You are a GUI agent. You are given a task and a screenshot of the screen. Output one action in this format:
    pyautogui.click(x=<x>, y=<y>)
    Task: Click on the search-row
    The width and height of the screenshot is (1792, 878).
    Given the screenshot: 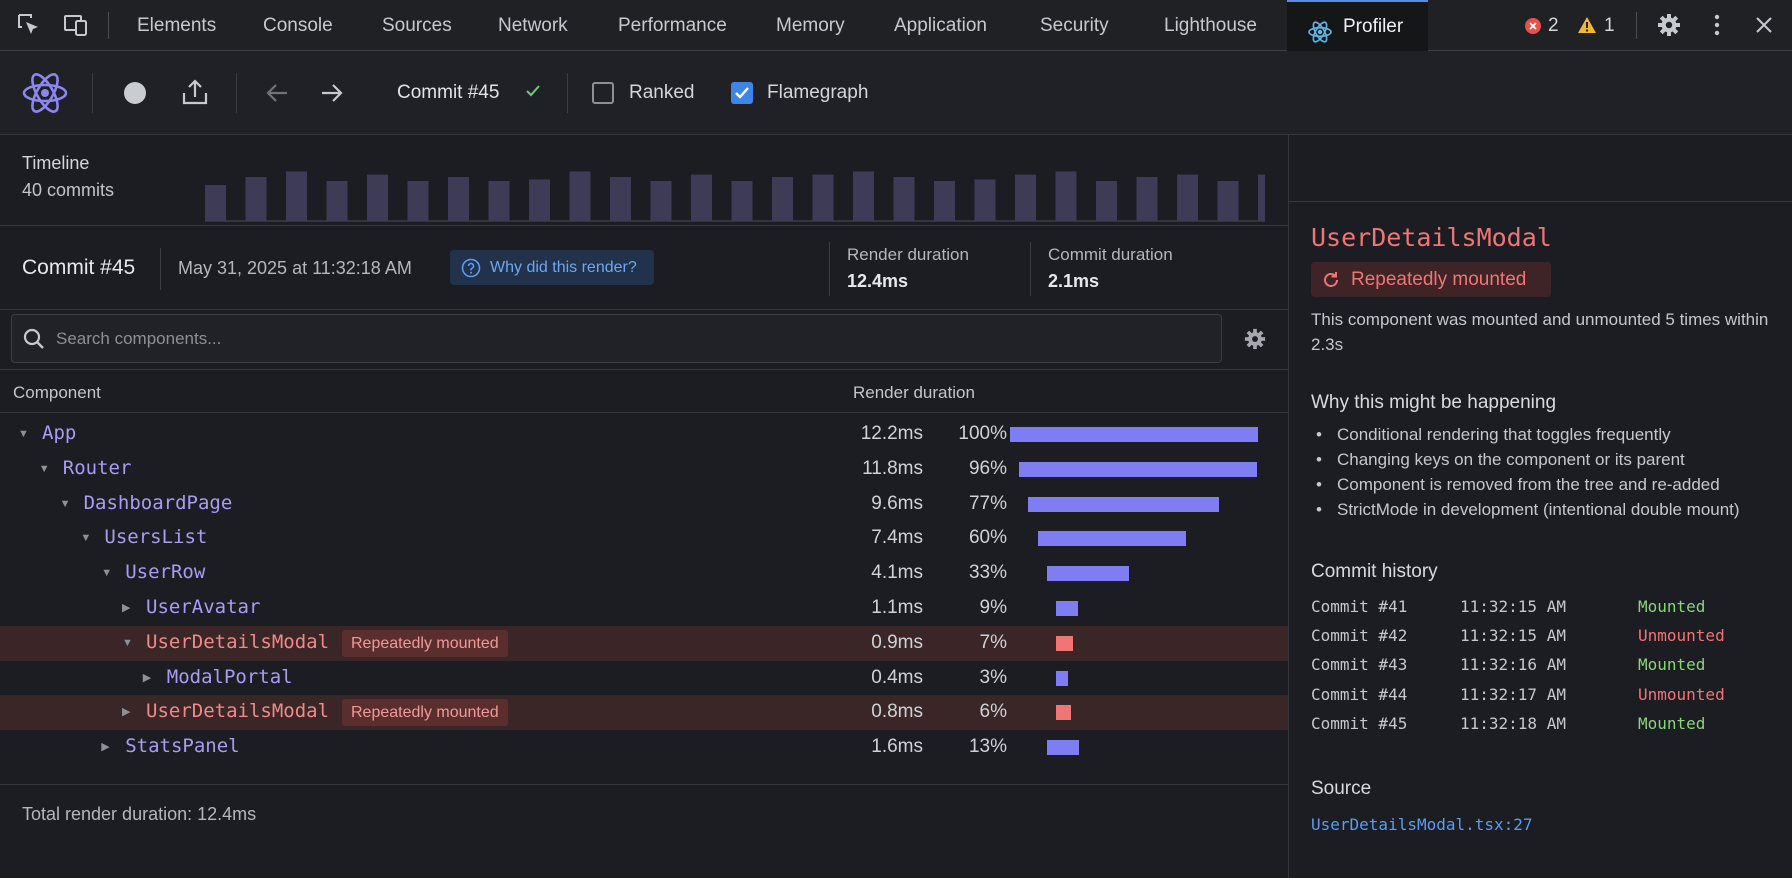 What is the action you would take?
    pyautogui.click(x=644, y=340)
    